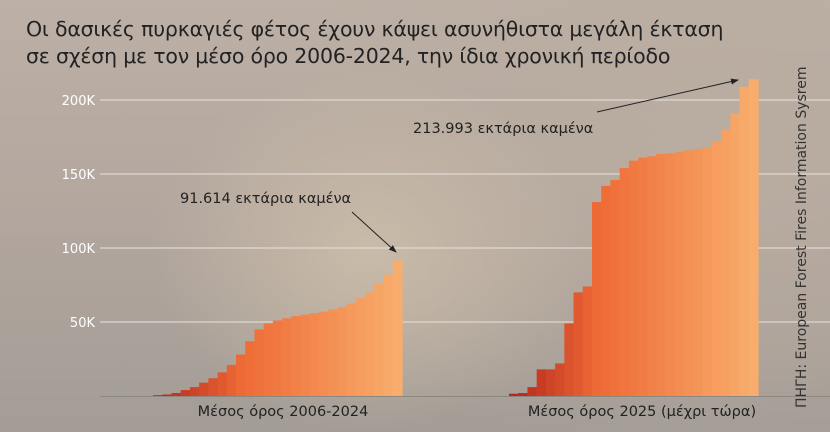 The height and width of the screenshot is (432, 830). I want to click on y-tick-label: 50K, so click(83, 323).